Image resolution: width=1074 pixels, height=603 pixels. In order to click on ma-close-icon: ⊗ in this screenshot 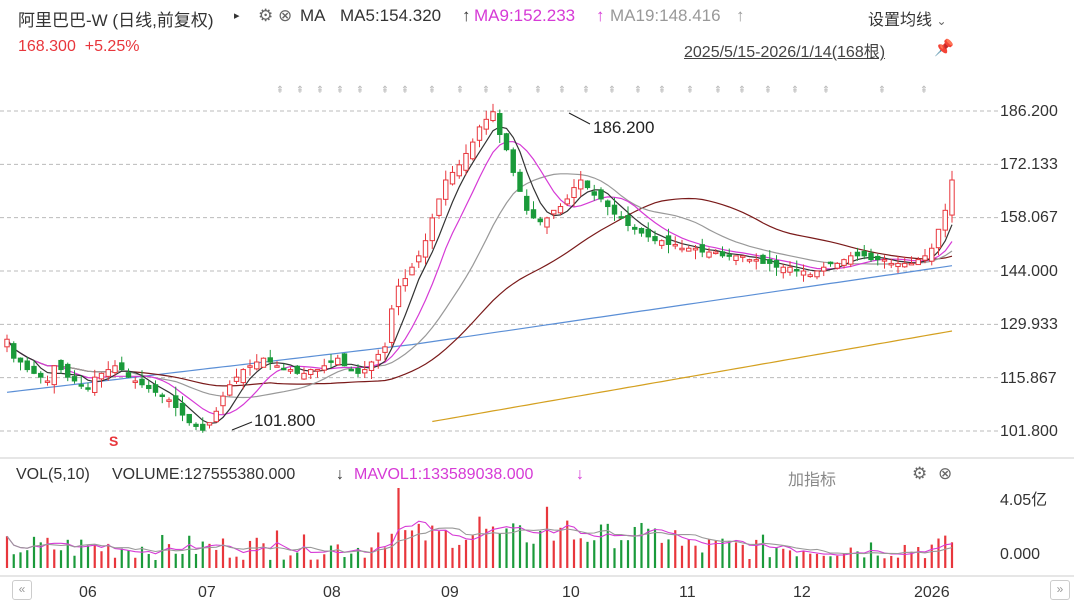, I will do `click(285, 15)`.